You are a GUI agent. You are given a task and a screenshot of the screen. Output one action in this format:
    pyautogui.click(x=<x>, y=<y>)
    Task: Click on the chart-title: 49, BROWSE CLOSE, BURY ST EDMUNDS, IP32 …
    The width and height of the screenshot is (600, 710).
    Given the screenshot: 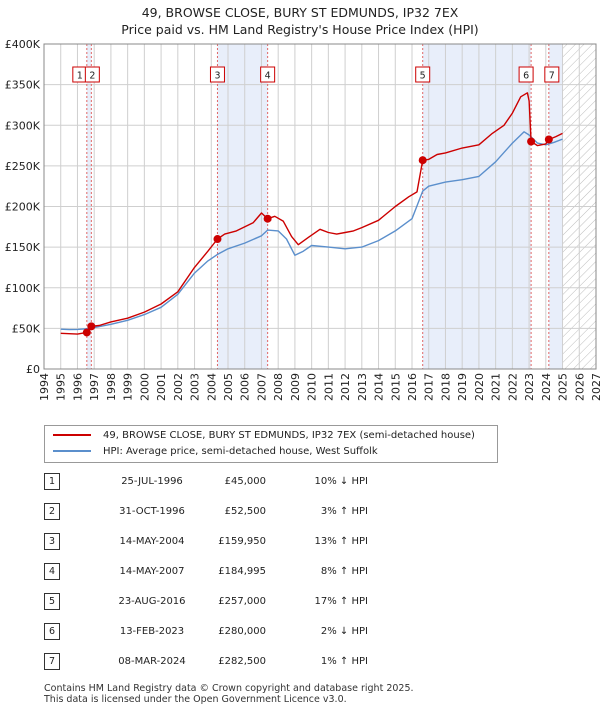 What is the action you would take?
    pyautogui.click(x=300, y=21)
    